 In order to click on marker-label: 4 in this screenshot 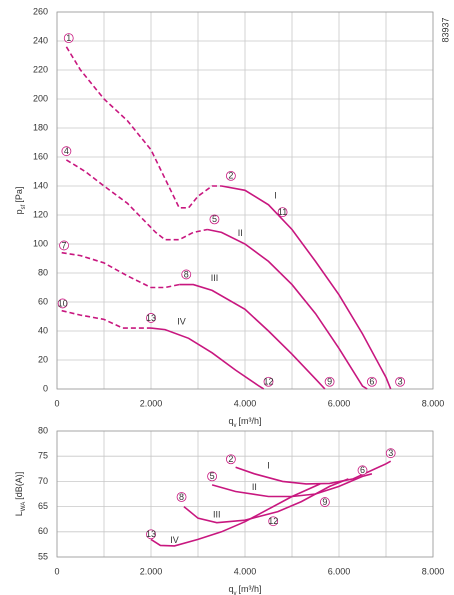, I will do `click(66, 151)`.